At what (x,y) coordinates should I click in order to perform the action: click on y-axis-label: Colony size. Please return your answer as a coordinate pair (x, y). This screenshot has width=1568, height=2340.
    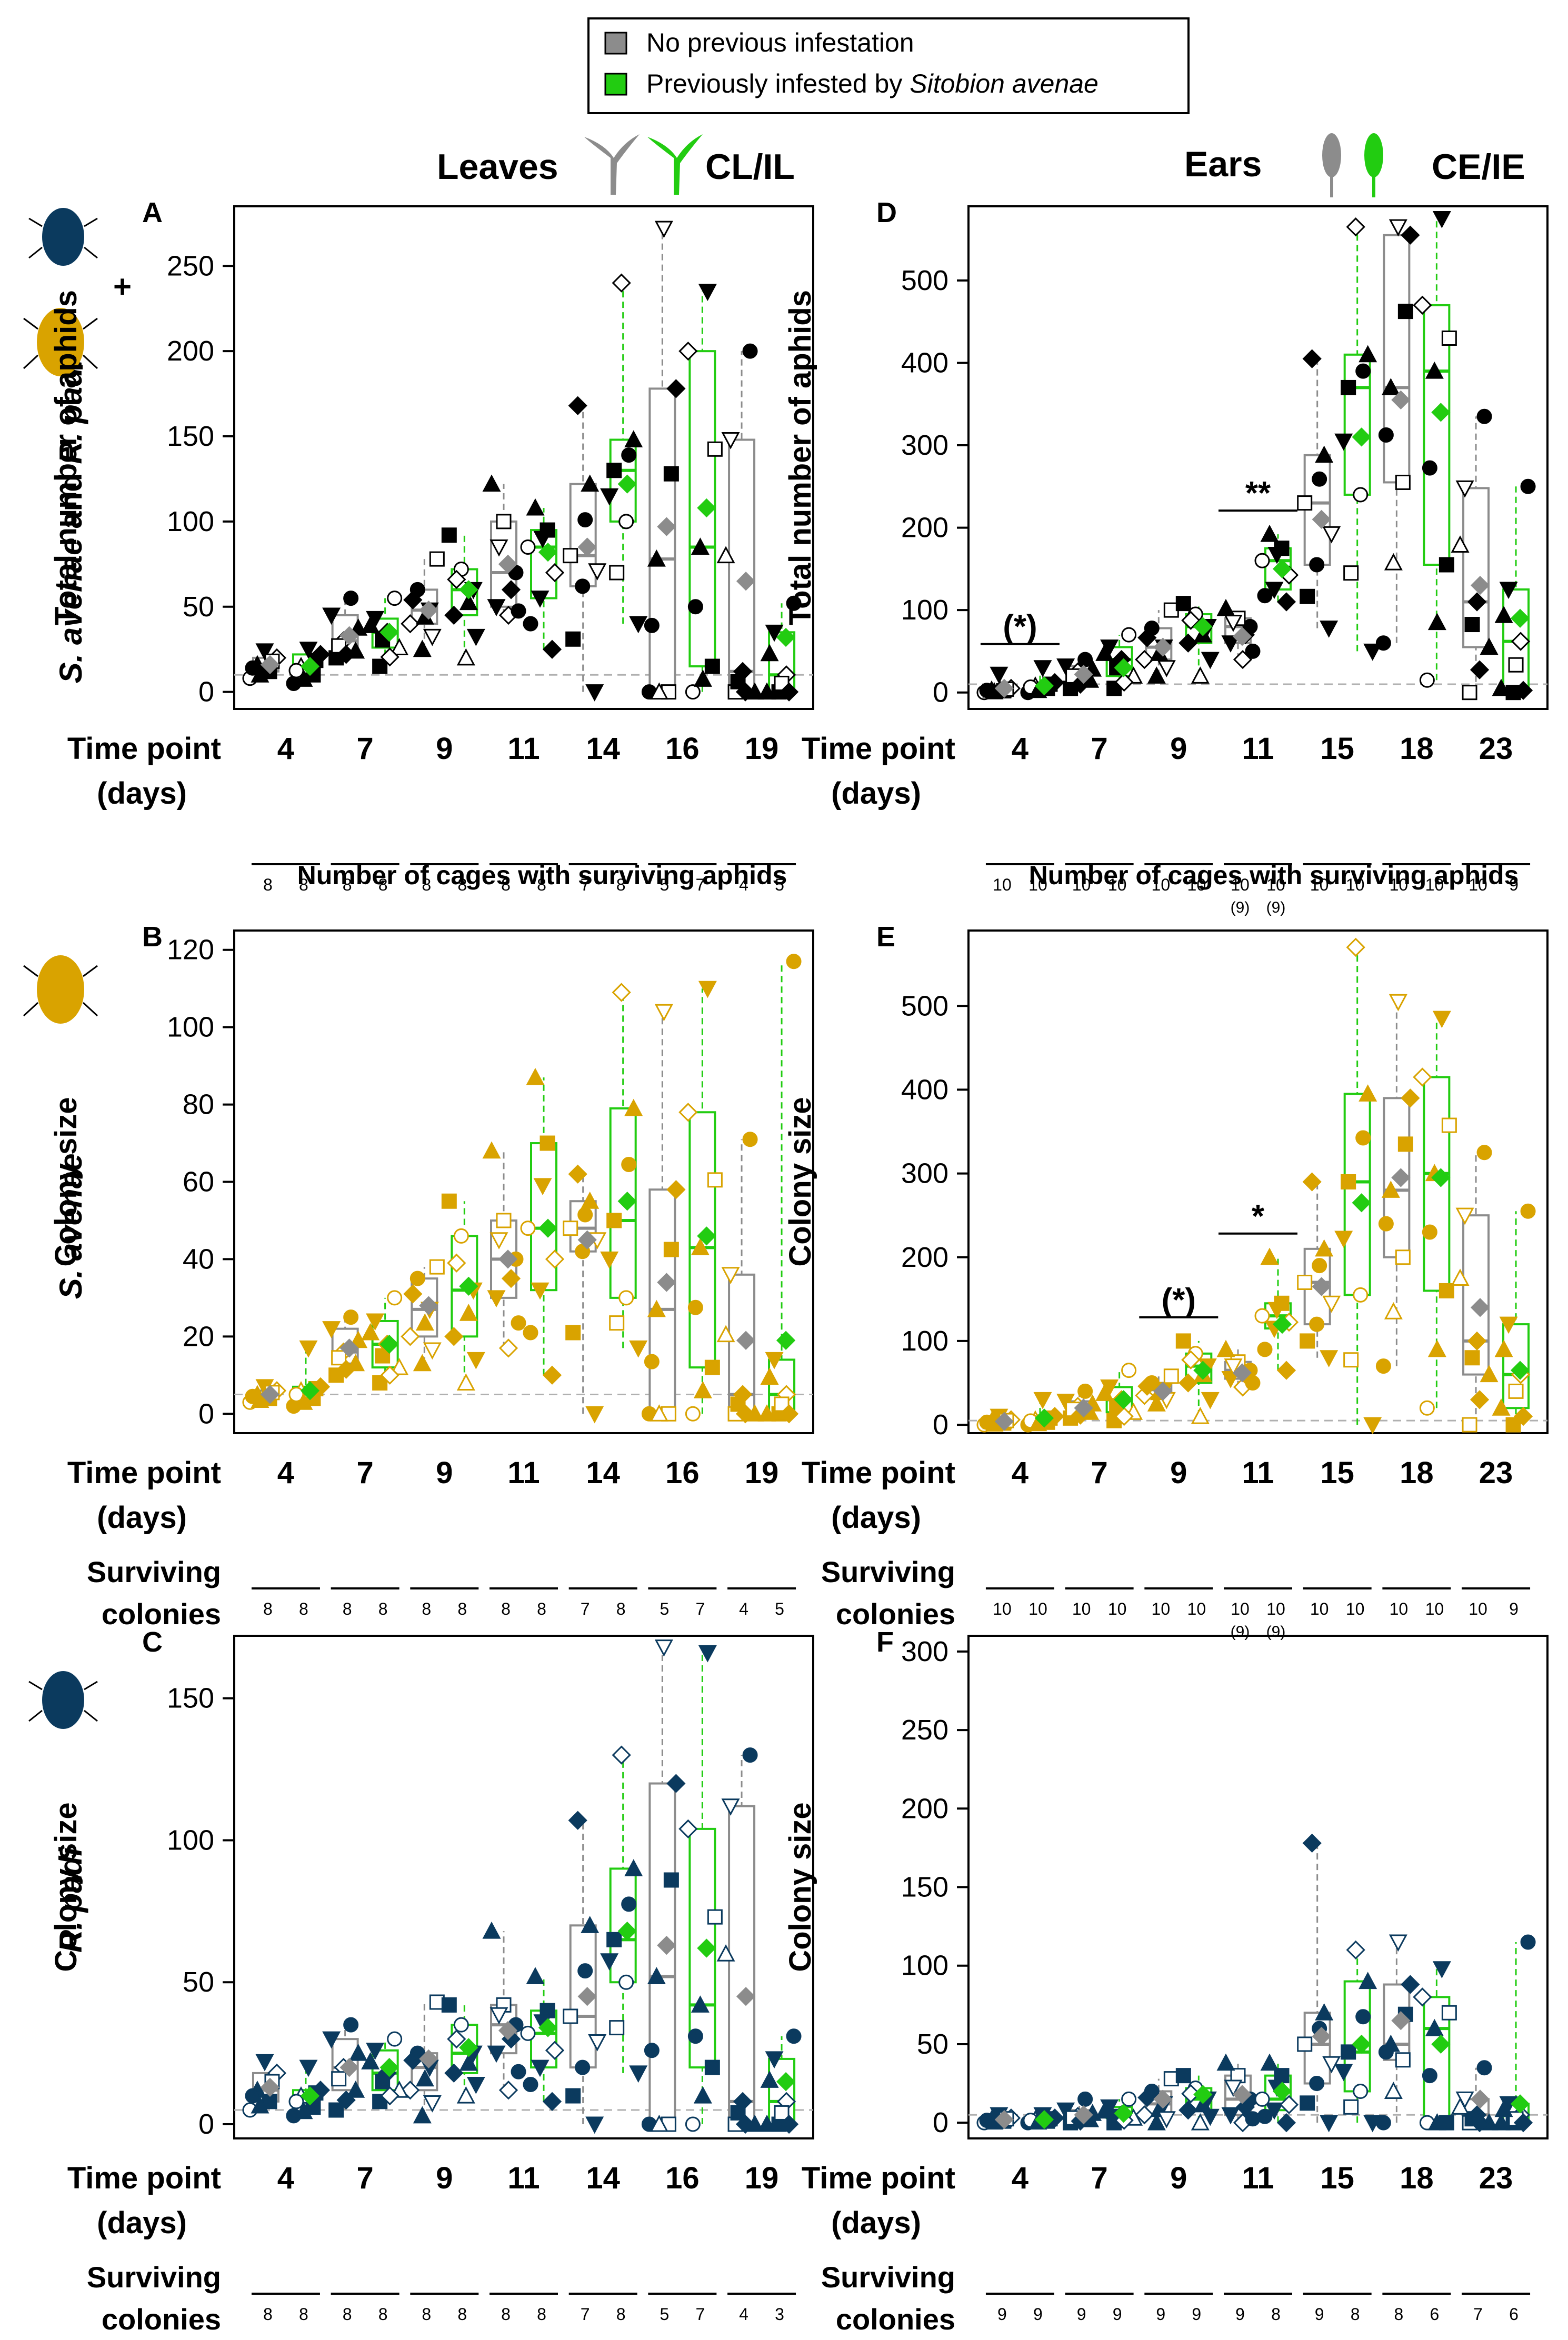
    Looking at the image, I should click on (66, 1181).